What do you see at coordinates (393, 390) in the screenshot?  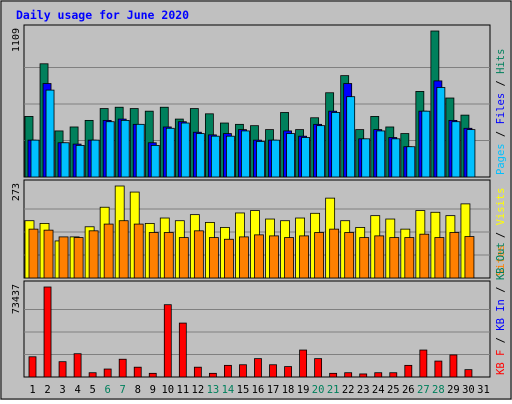 I see `x-tick-label-25: 25` at bounding box center [393, 390].